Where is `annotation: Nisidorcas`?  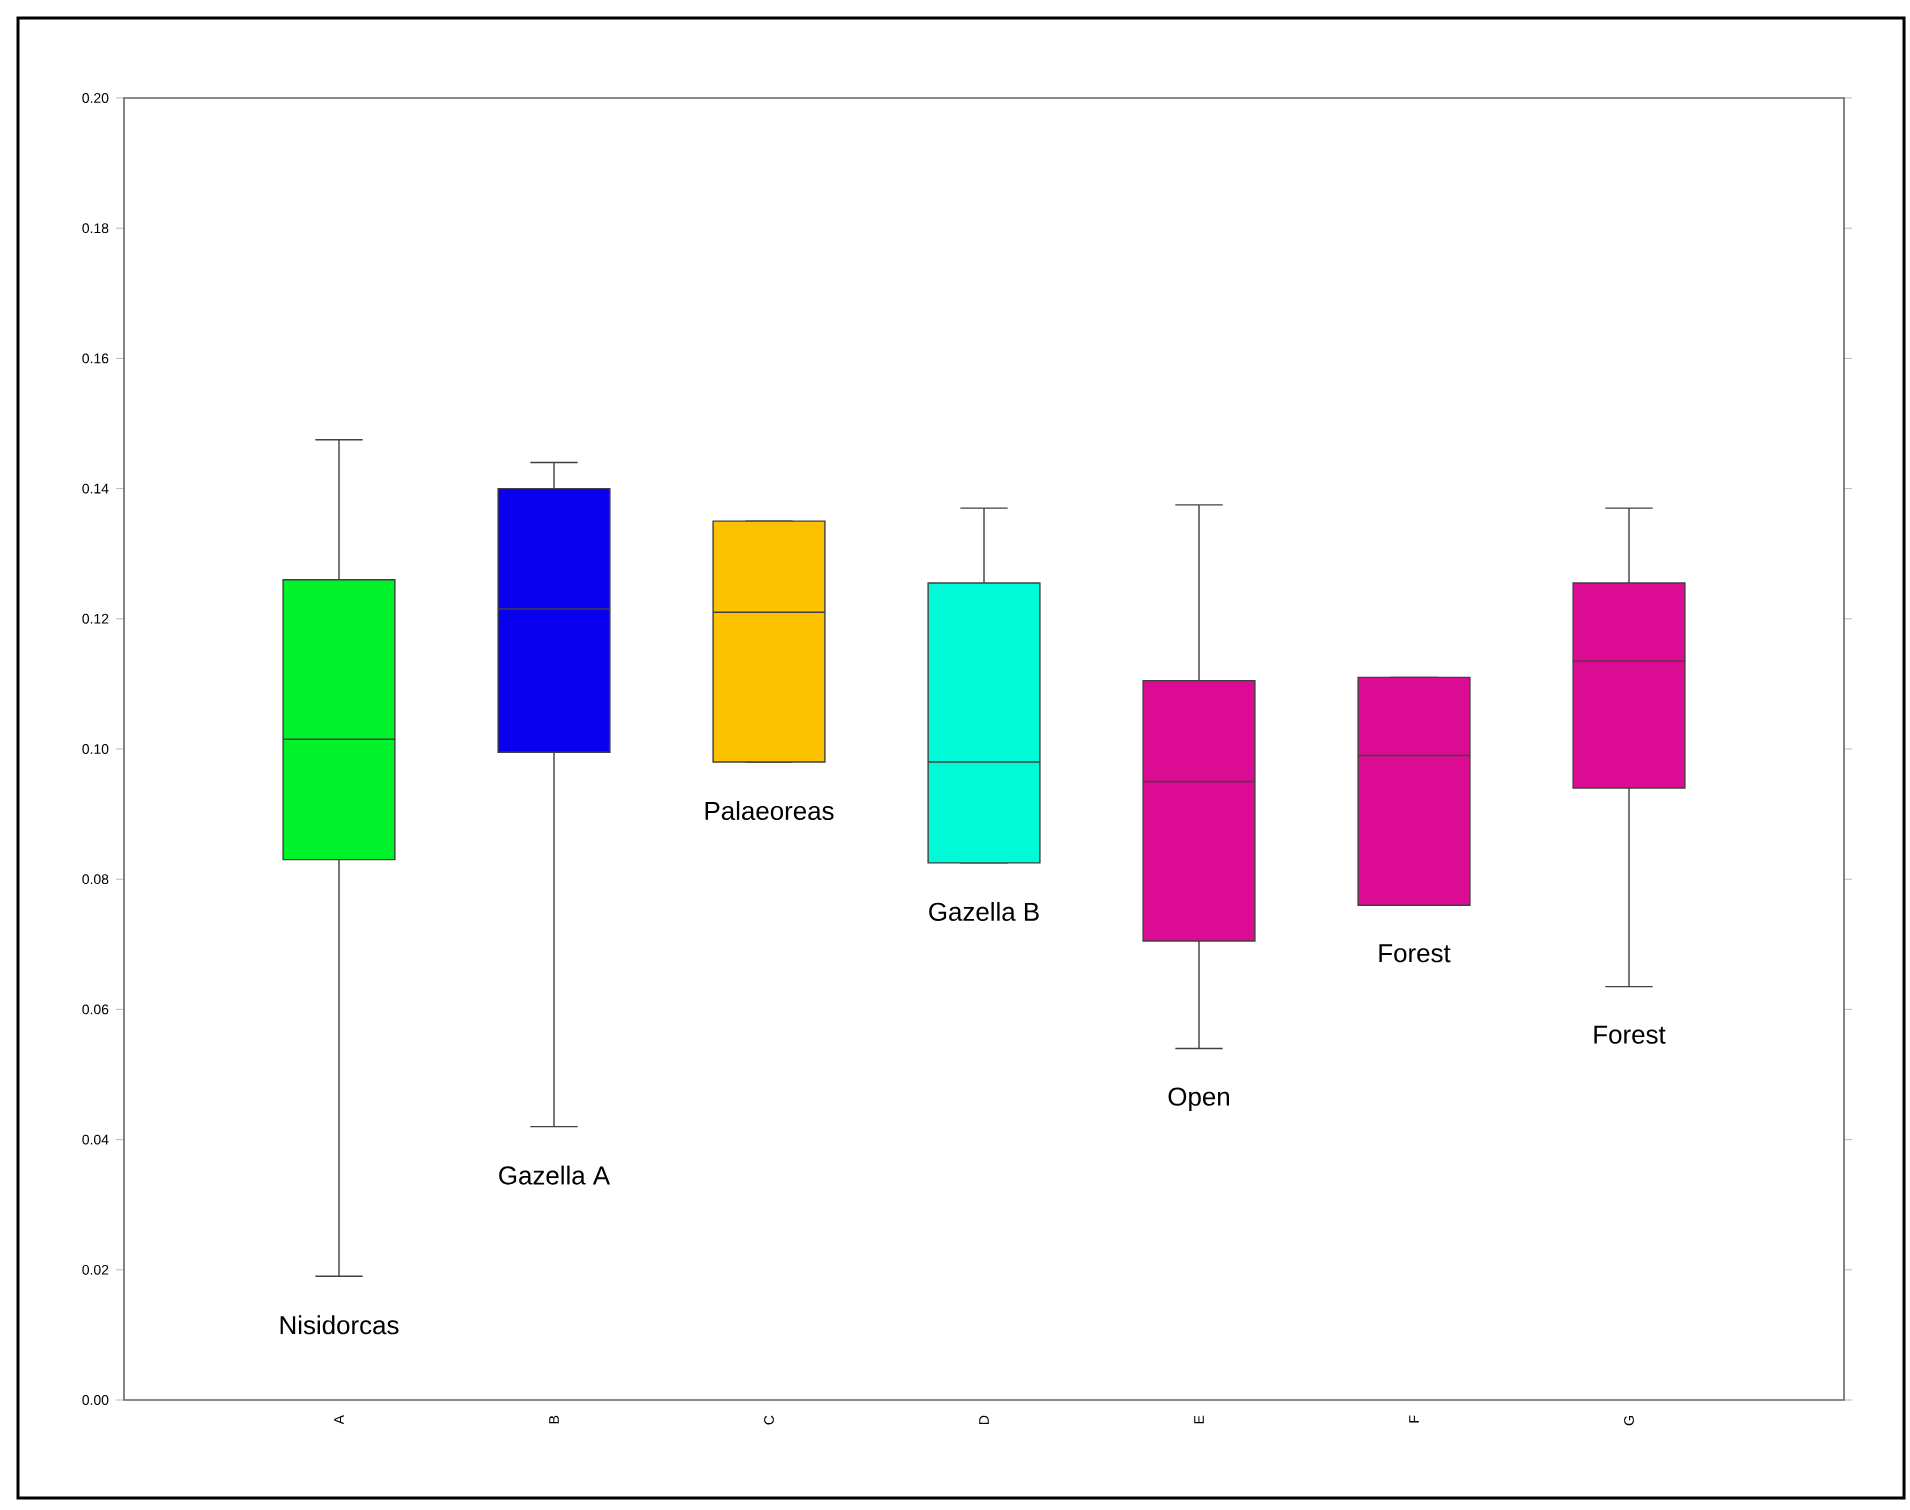 annotation: Nisidorcas is located at coordinates (339, 1325).